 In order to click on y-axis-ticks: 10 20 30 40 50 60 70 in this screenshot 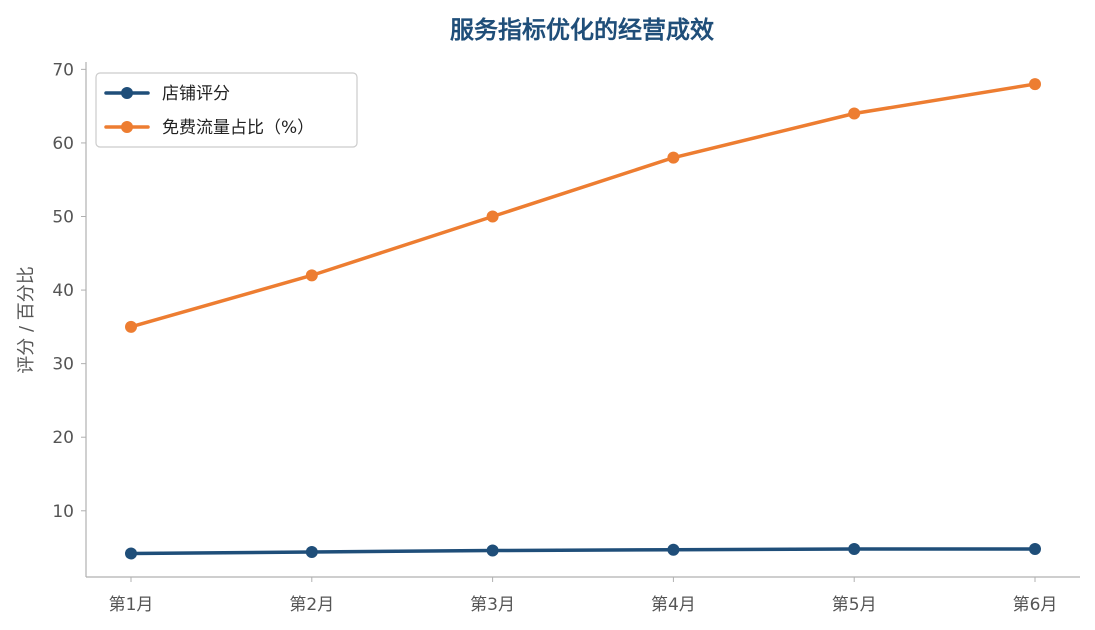, I will do `click(69, 291)`.